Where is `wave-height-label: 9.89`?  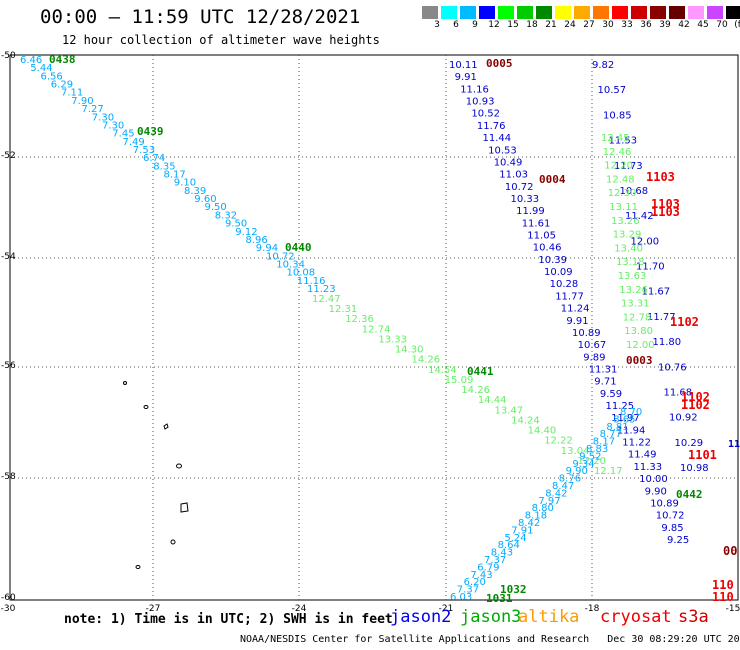 wave-height-label: 9.89 is located at coordinates (594, 357).